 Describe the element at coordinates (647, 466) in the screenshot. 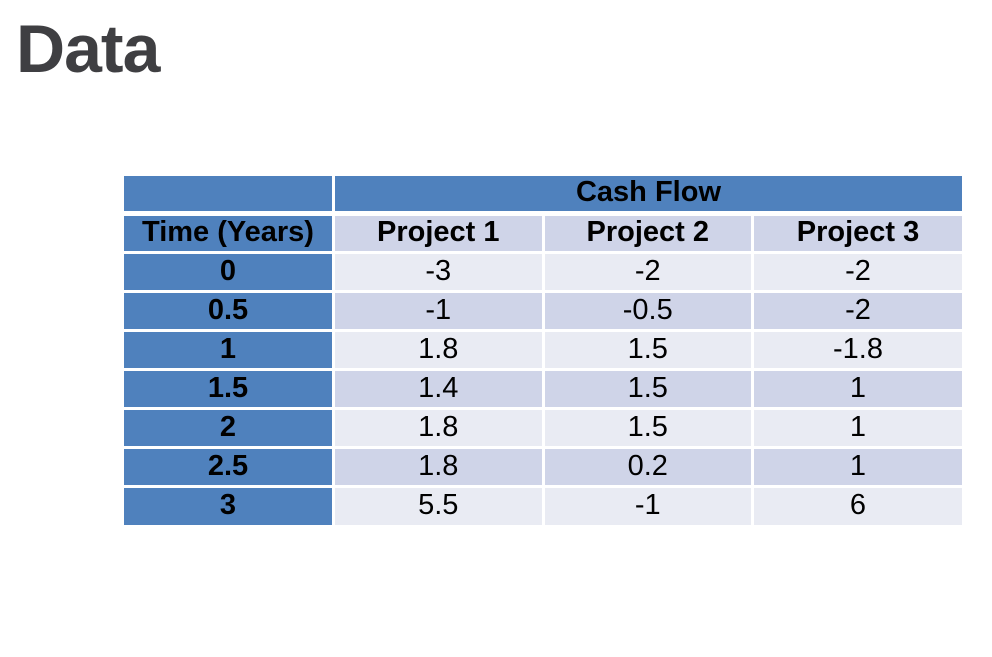

I see `value-cell: 0.2` at that location.